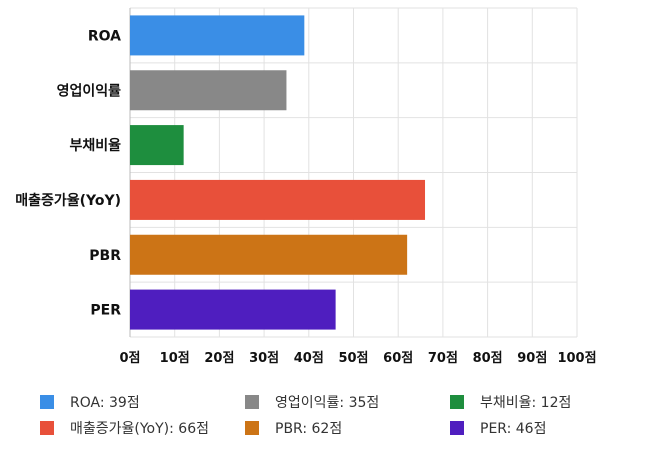 This screenshot has height=450, width=650. I want to click on x-tick-label: 40점, so click(309, 358).